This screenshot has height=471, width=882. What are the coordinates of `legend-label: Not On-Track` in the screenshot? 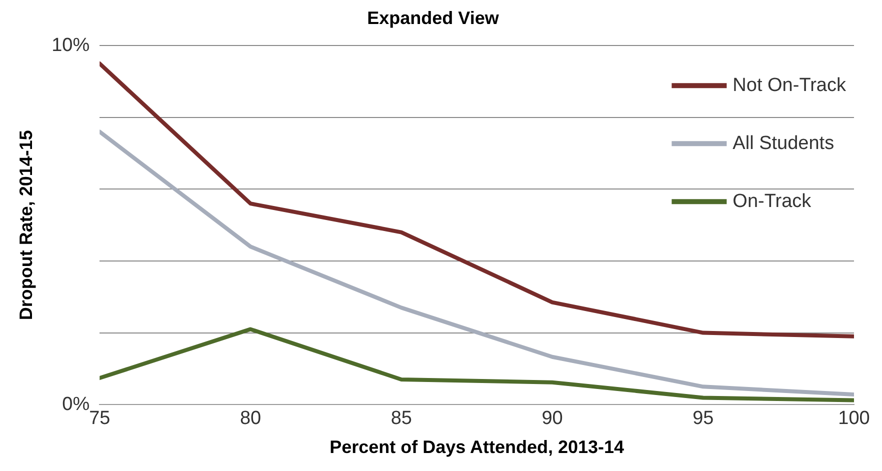 It's located at (789, 85).